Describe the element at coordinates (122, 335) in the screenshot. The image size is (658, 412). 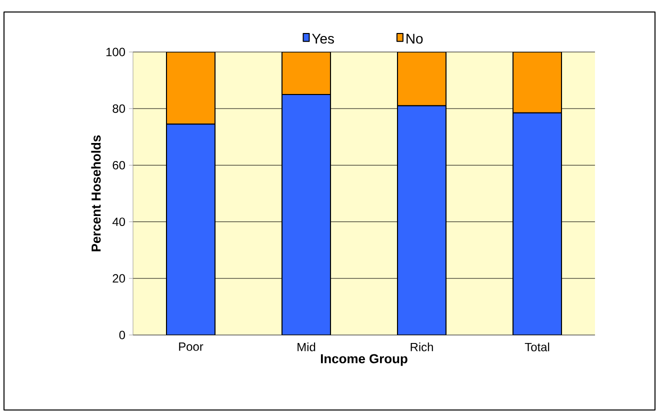
I see `y-tick-label: 0` at that location.